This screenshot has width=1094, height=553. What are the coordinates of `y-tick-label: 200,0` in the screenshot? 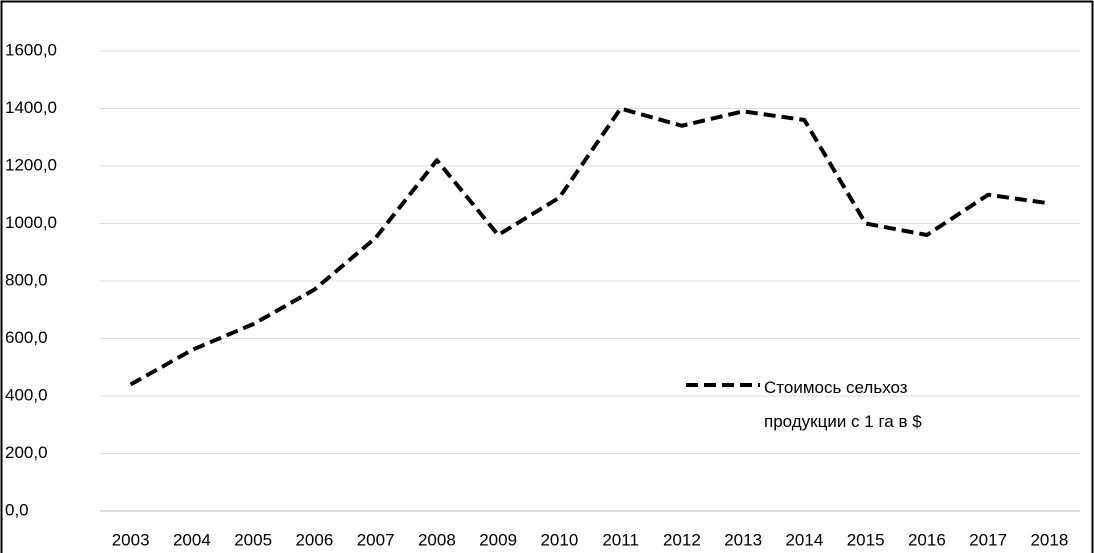 It's located at (26, 452).